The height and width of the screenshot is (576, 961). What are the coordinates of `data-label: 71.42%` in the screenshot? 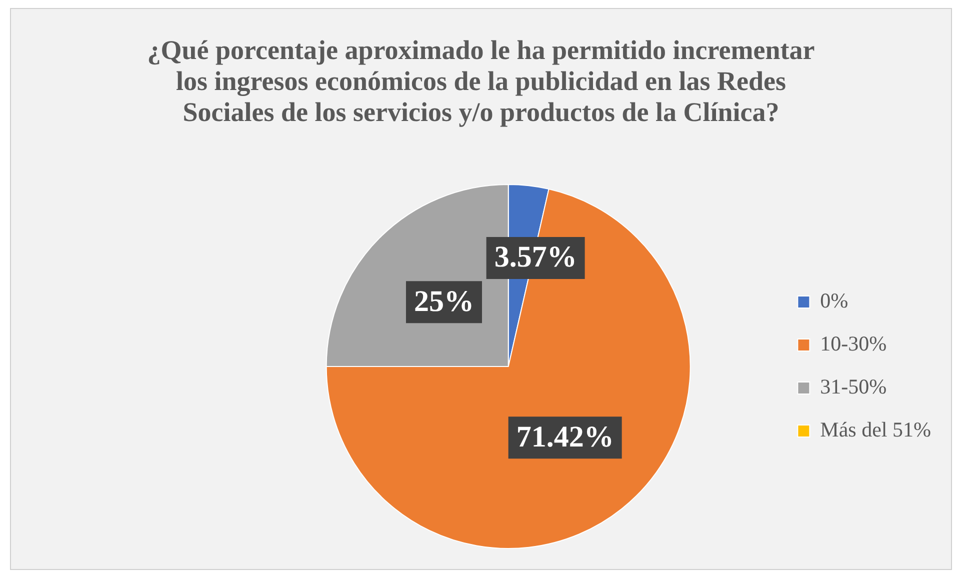 It's located at (565, 437).